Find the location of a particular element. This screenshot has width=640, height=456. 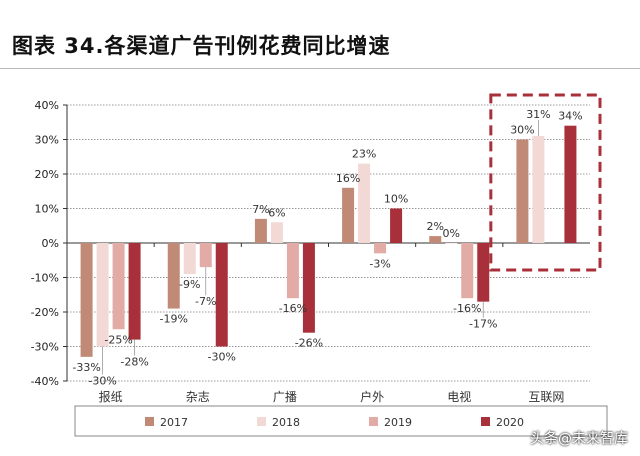

data-label: 7% is located at coordinates (260, 209).